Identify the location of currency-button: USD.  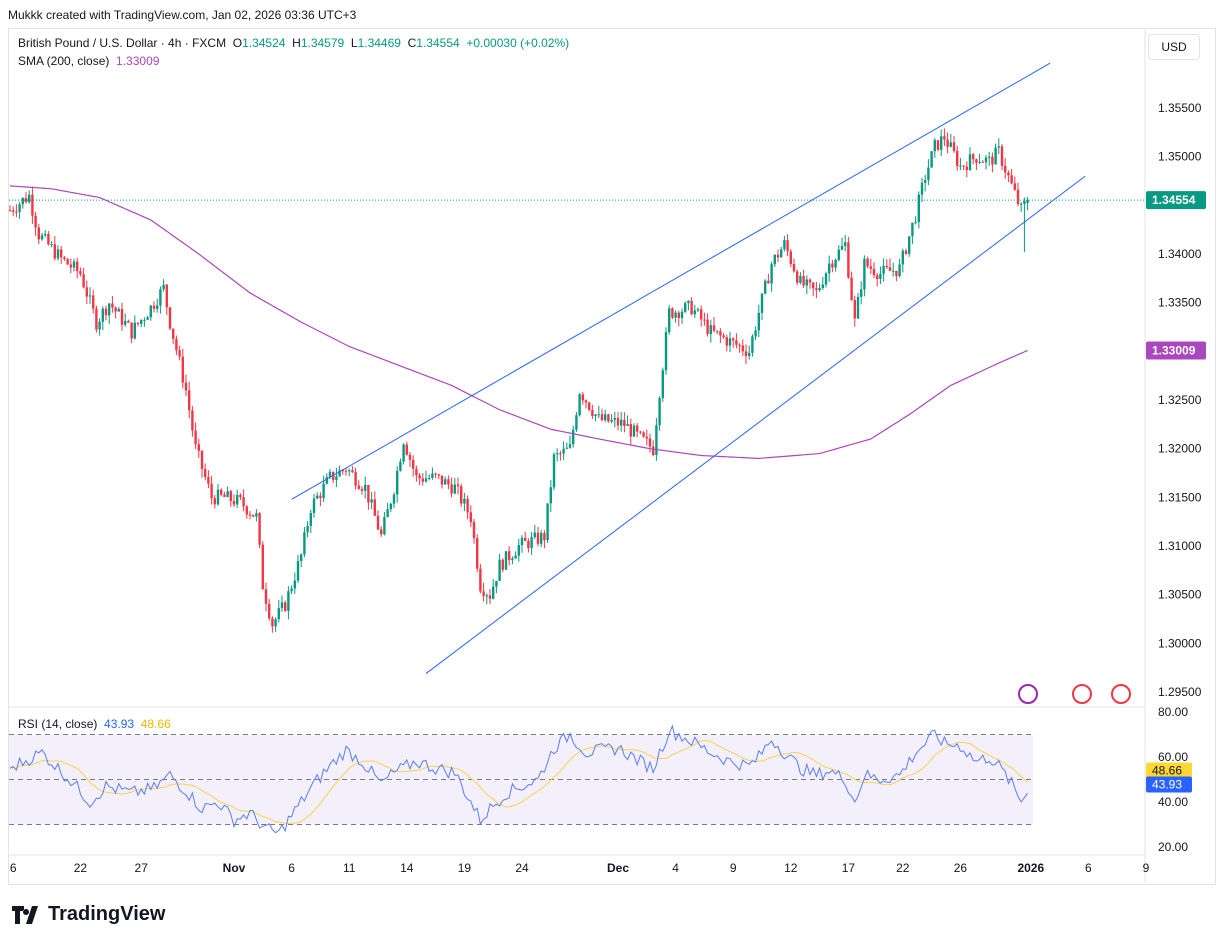
(1174, 47).